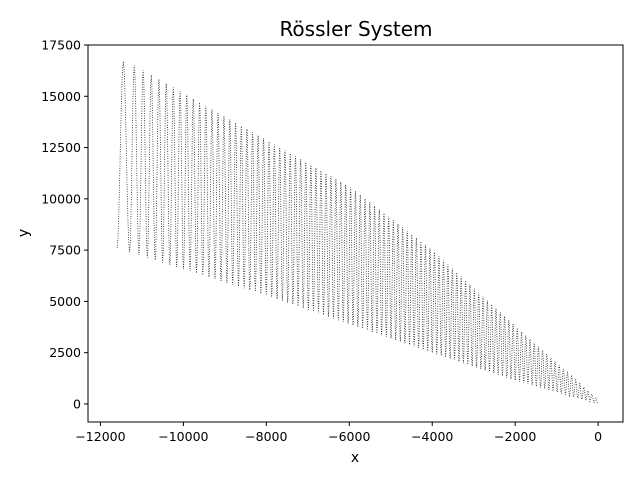 The image size is (640, 480). I want to click on x-tick-label: 0, so click(598, 436).